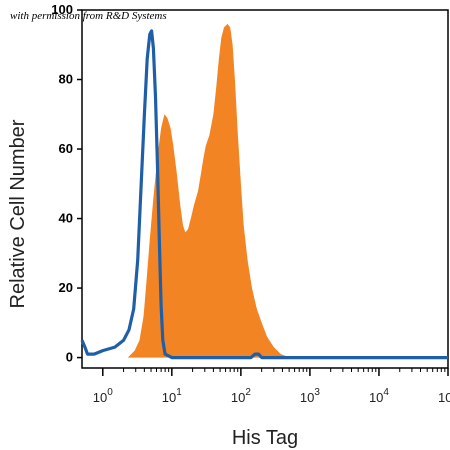 The width and height of the screenshot is (450, 450). I want to click on x-tick-label: 10³, so click(310, 396).